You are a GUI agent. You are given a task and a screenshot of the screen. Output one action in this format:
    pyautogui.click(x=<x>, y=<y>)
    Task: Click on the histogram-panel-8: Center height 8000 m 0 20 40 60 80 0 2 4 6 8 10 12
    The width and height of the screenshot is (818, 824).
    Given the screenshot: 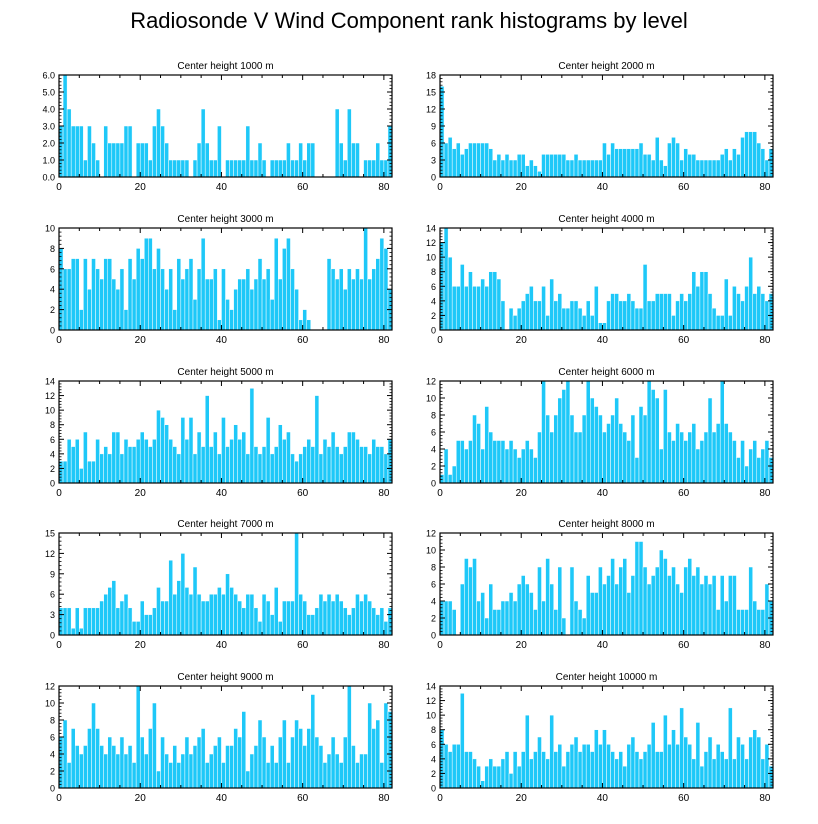 What is the action you would take?
    pyautogui.click(x=600, y=585)
    